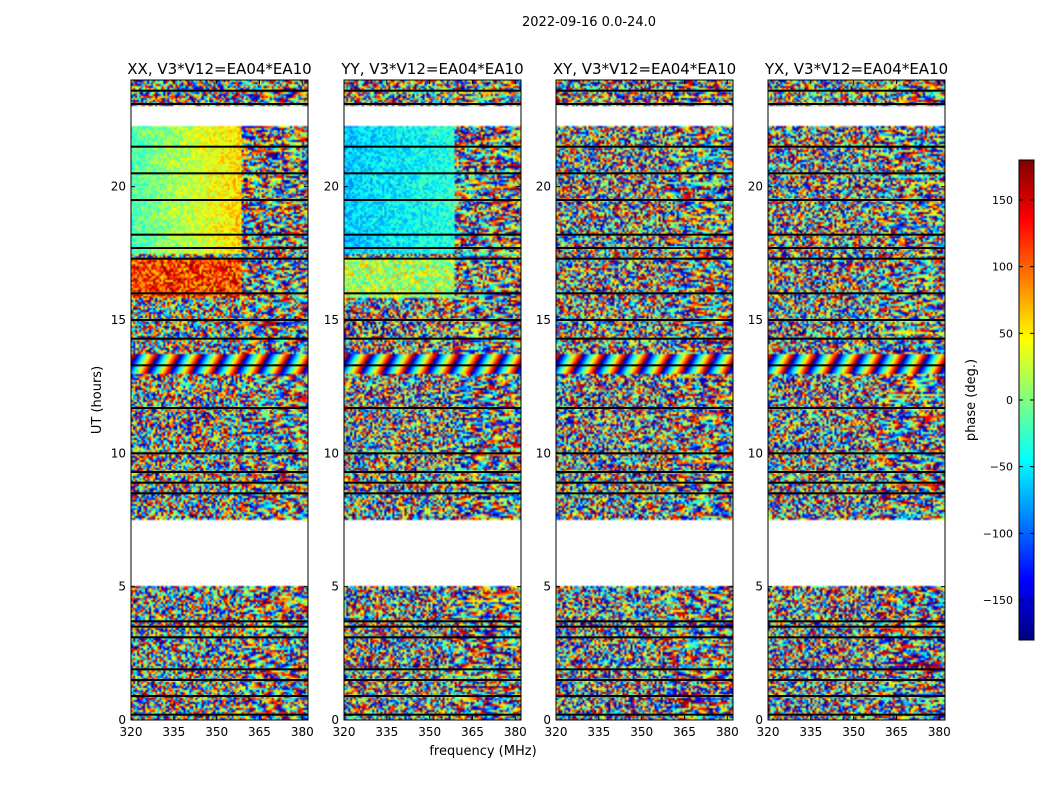 The image size is (1050, 800). Describe the element at coordinates (1002, 200) in the screenshot. I see `colorbar-tick-label: 150` at that location.